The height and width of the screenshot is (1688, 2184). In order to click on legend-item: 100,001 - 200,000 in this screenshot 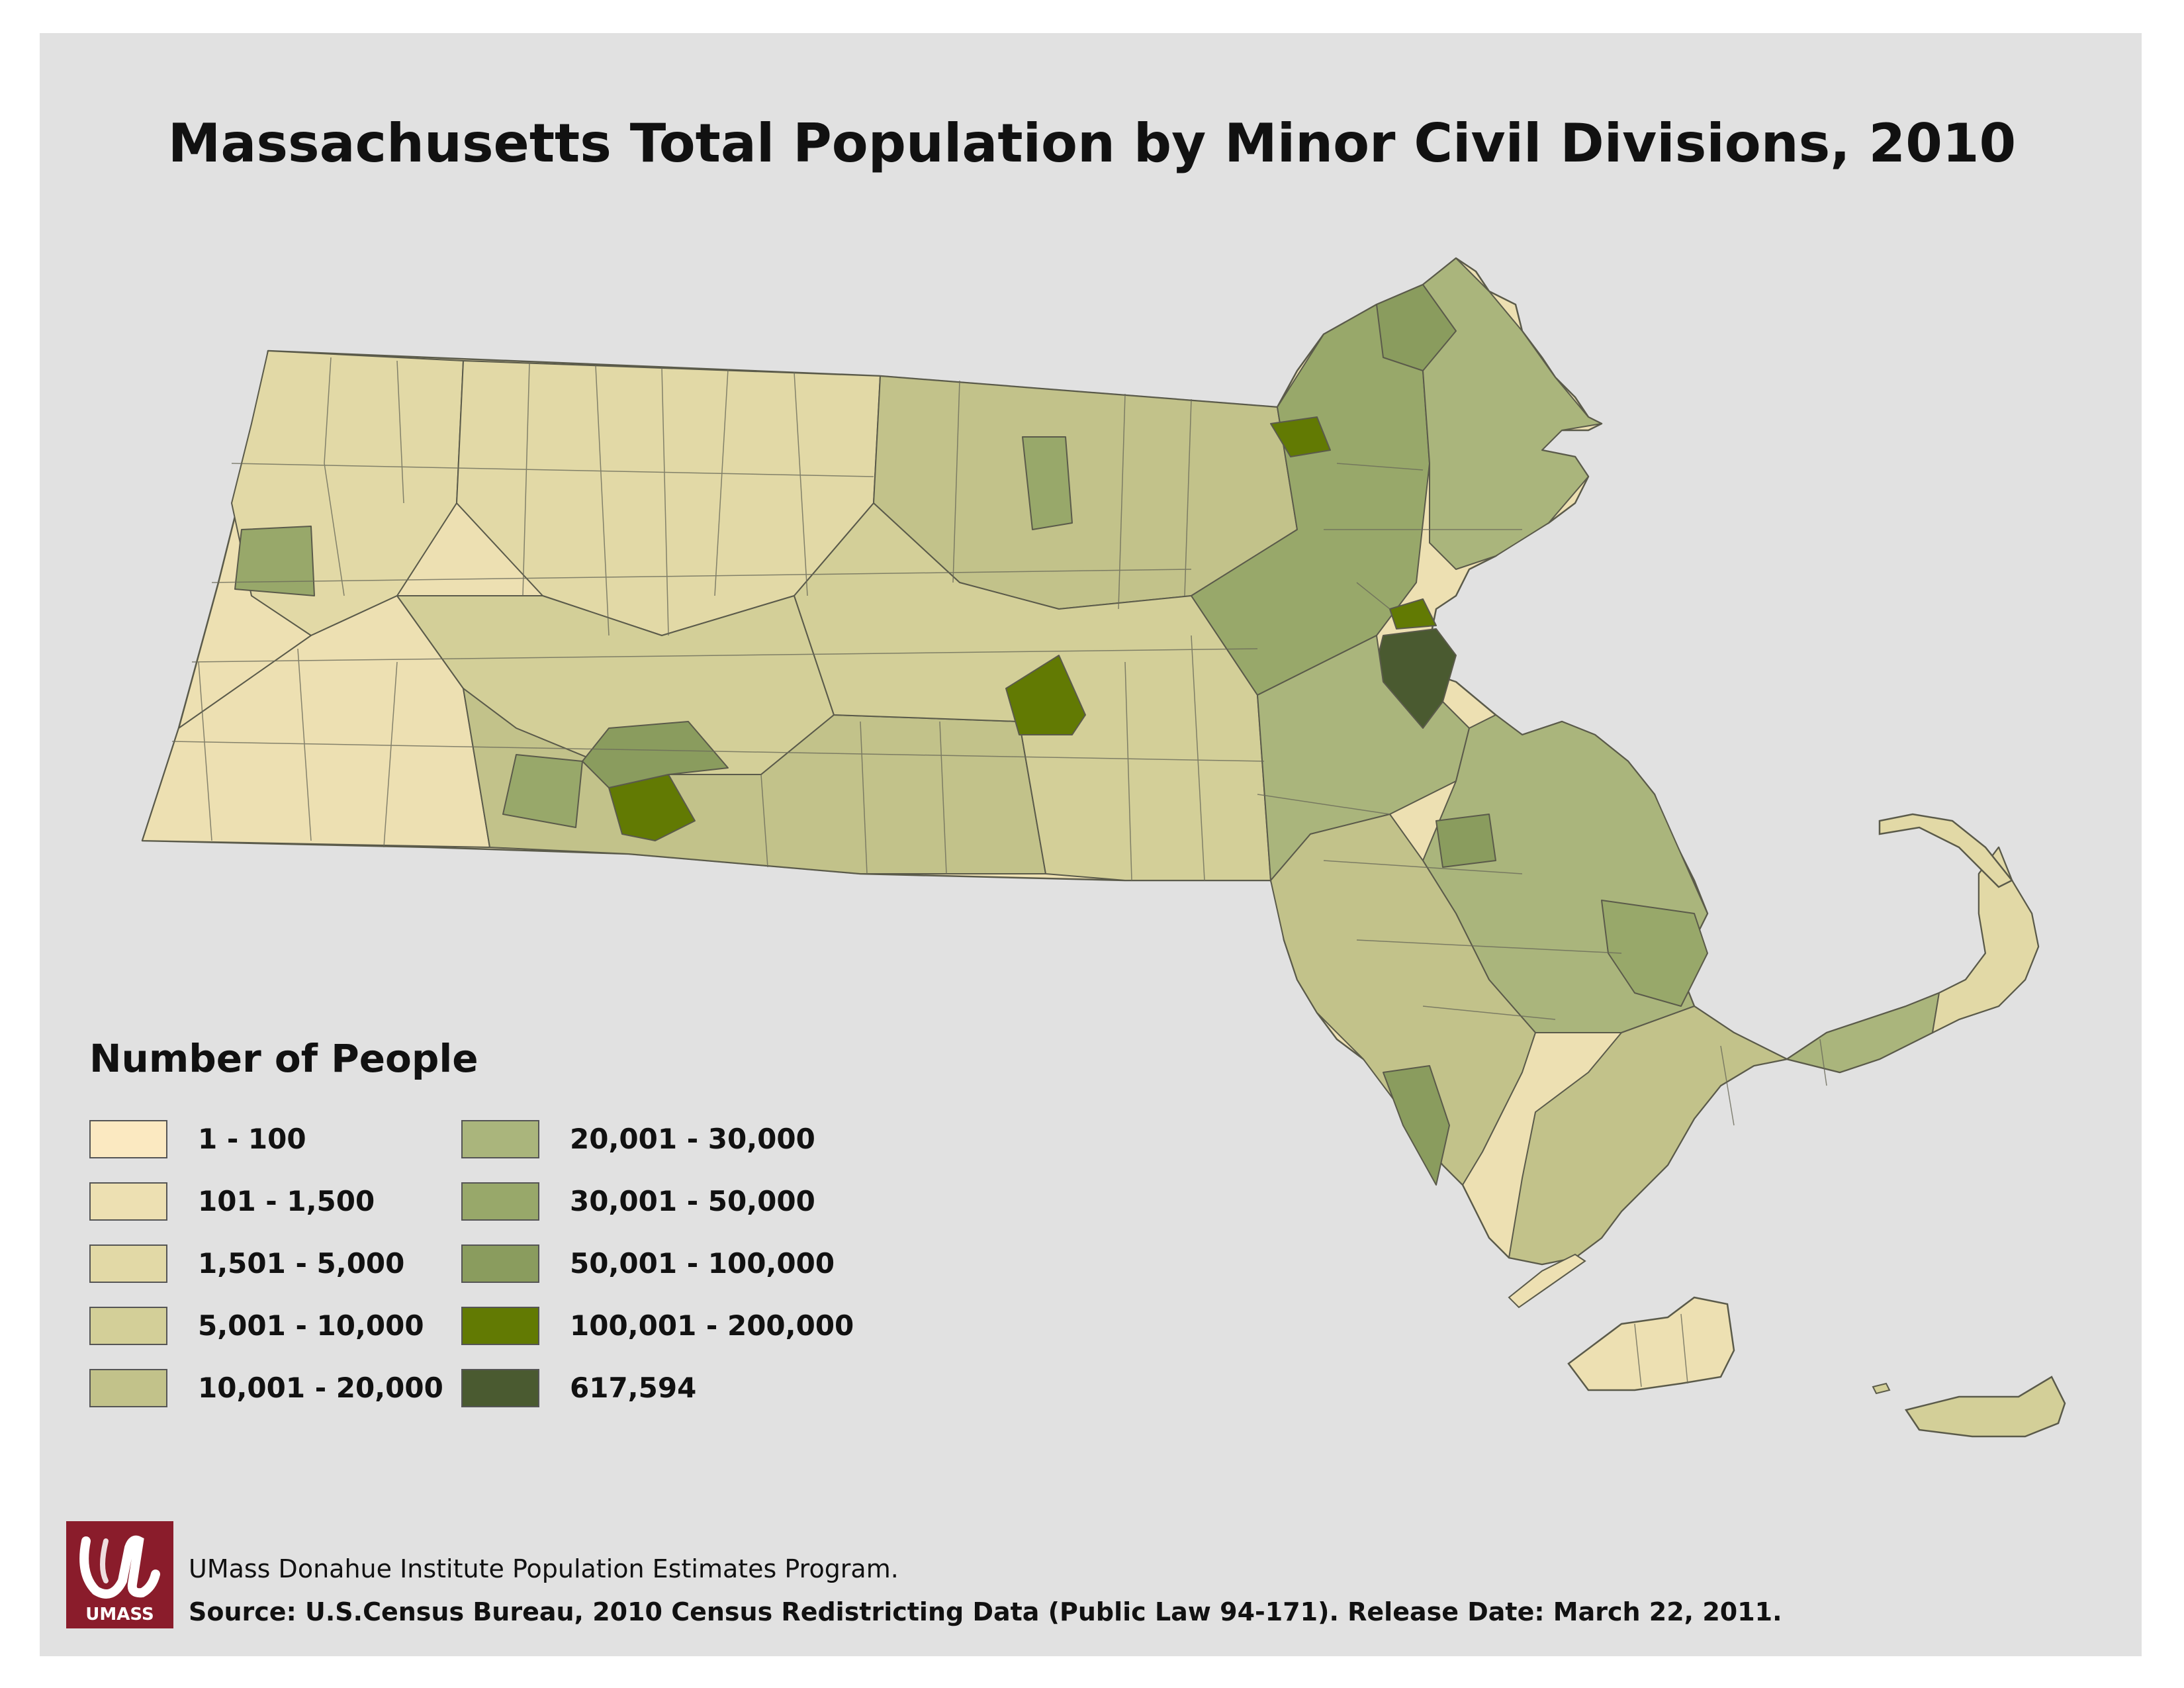, I will do `click(657, 1336)`.